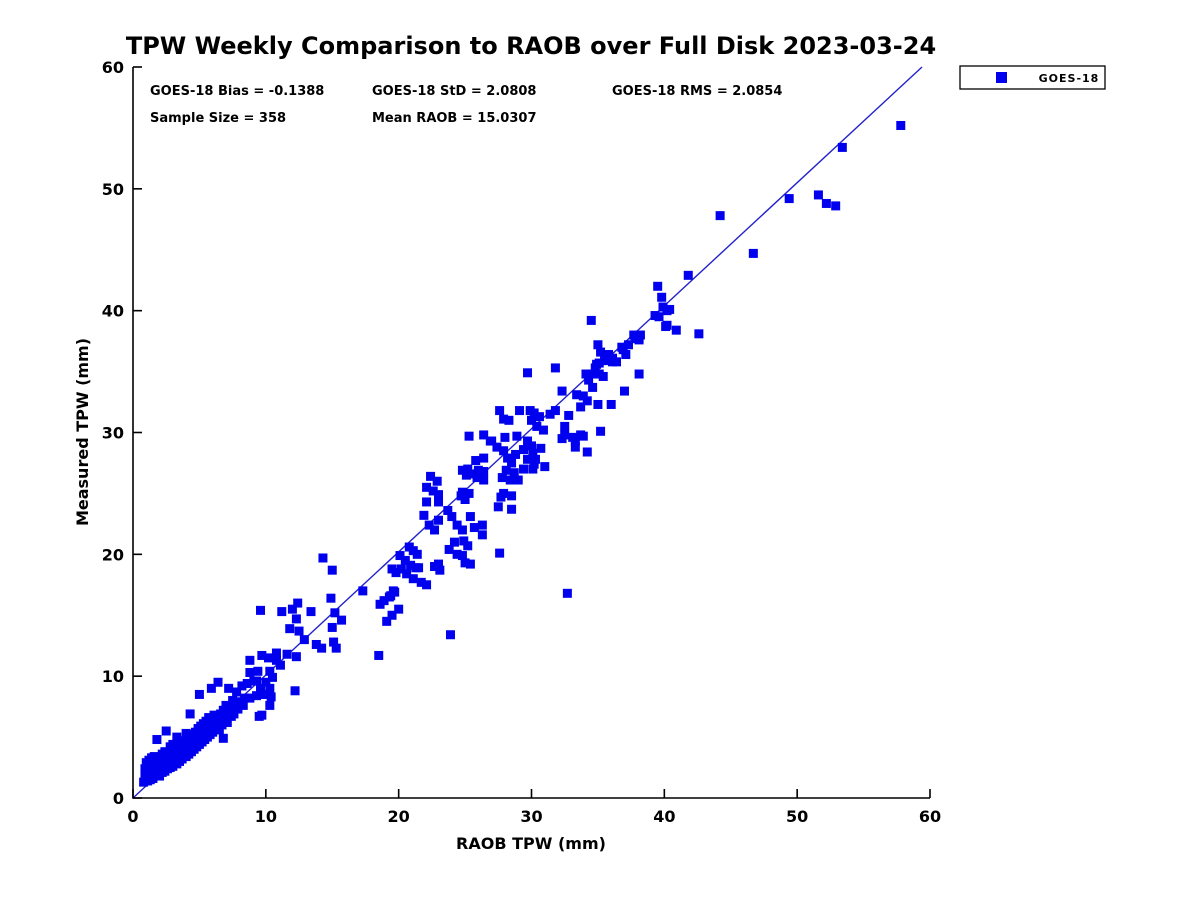  I want to click on y-tick-label: 40, so click(113, 311).